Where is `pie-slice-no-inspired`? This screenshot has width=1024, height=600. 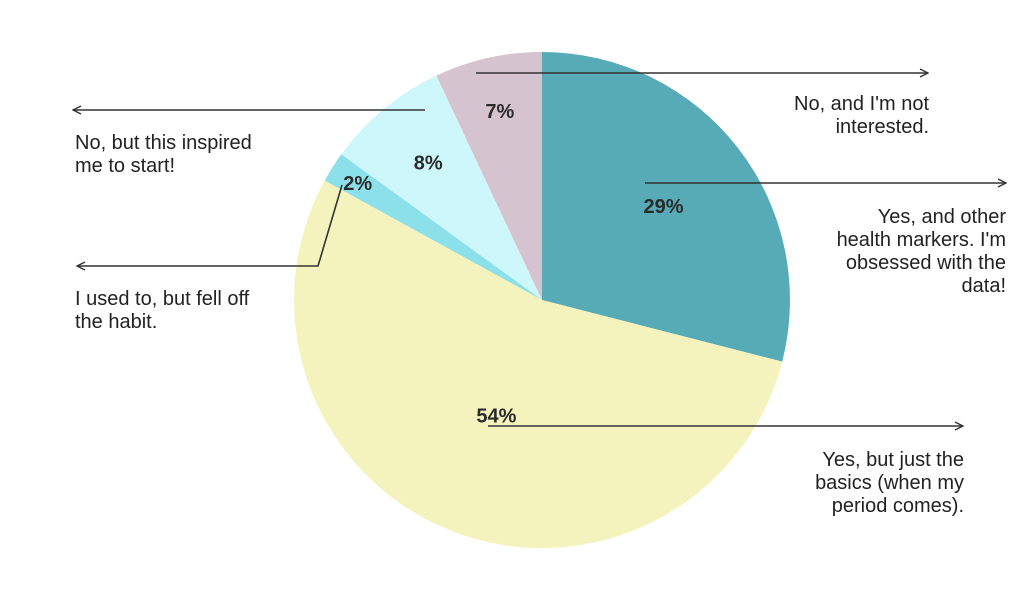 pie-slice-no-inspired is located at coordinates (441, 187).